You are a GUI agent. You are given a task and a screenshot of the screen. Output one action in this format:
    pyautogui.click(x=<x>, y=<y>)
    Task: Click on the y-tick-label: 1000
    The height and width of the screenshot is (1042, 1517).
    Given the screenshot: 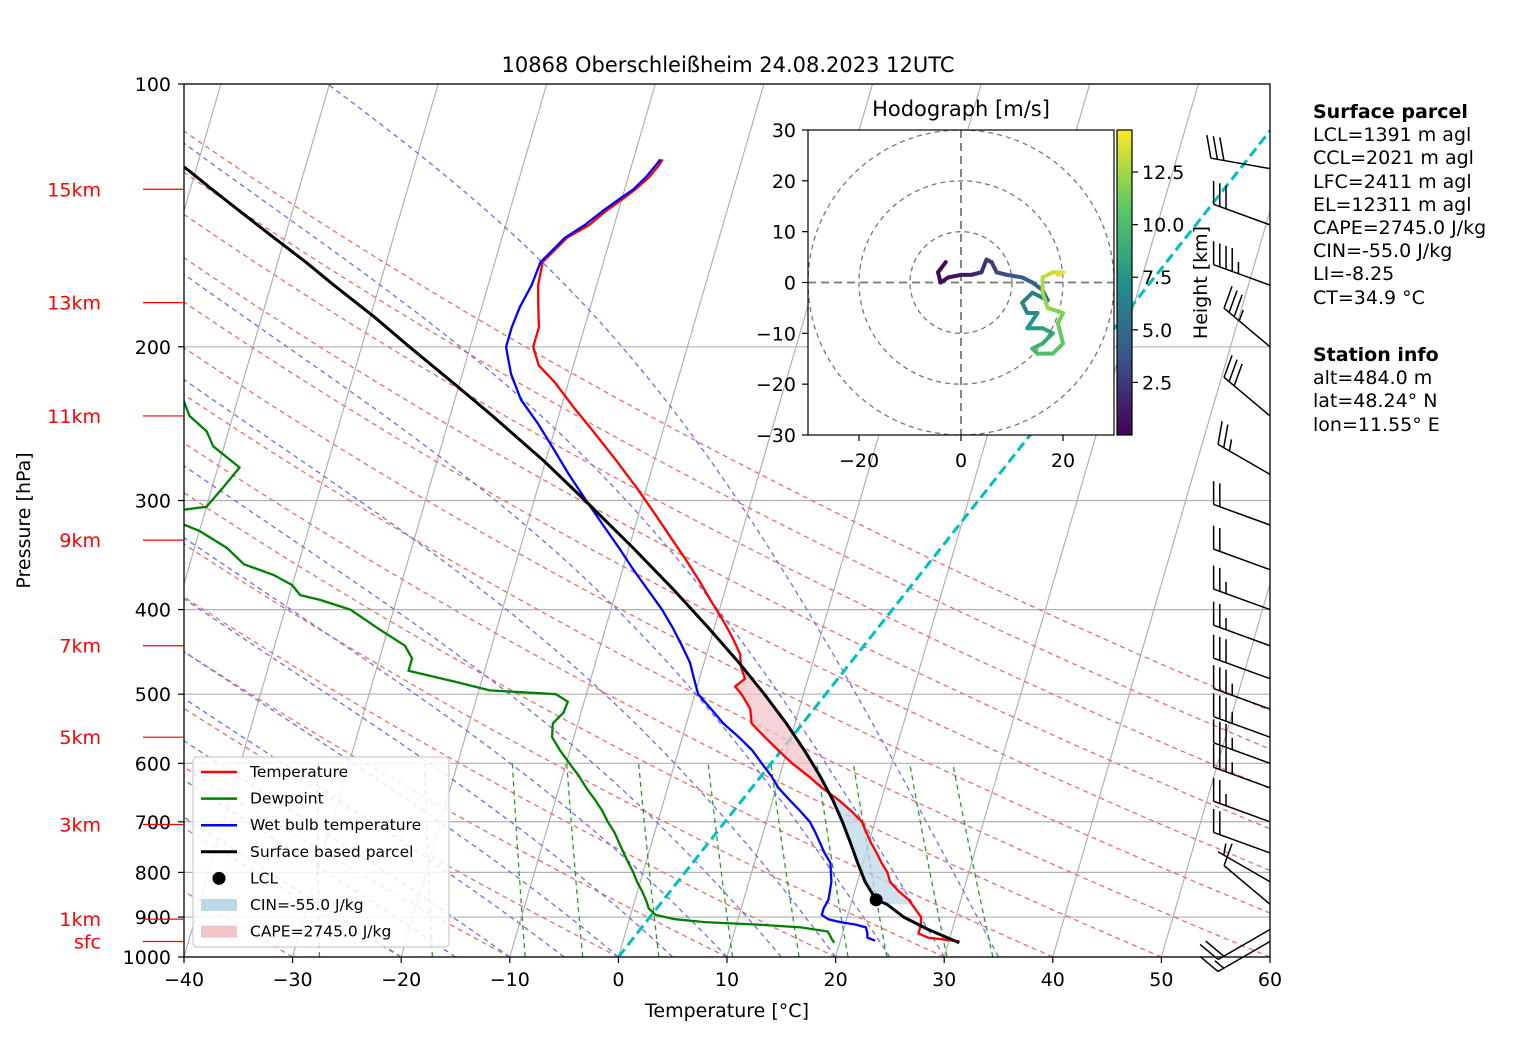 What is the action you would take?
    pyautogui.click(x=147, y=958)
    